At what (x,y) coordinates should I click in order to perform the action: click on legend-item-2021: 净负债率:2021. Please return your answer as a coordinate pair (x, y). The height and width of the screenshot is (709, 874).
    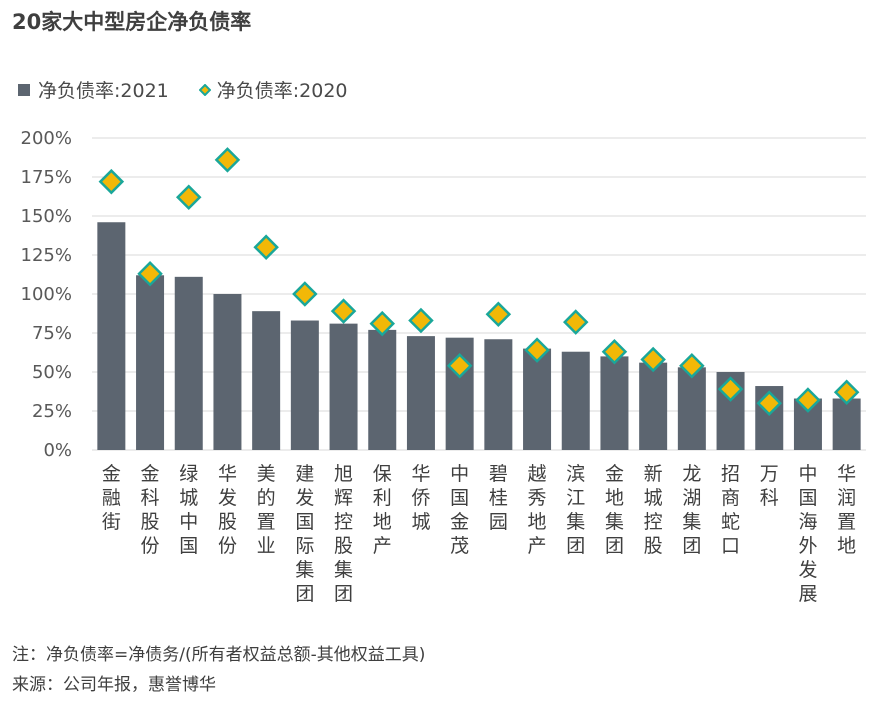
    Looking at the image, I should click on (93, 89).